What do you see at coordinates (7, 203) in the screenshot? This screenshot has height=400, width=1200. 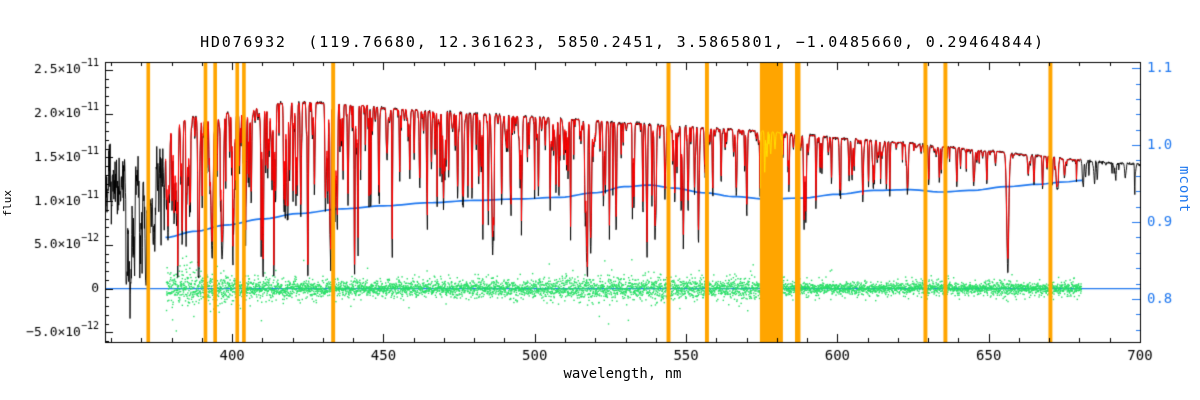 I see `left-axis-label: flux` at bounding box center [7, 203].